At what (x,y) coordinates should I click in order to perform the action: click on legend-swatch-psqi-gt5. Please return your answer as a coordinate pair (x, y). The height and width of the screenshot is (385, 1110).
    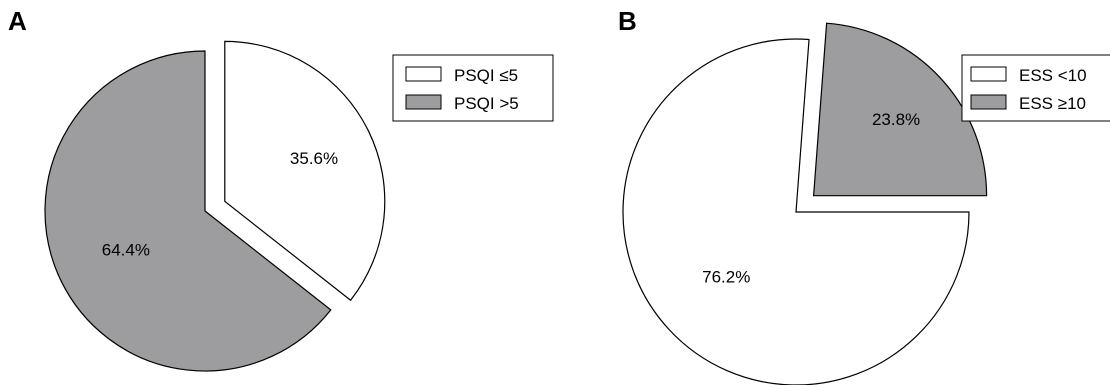
    Looking at the image, I should click on (423, 102).